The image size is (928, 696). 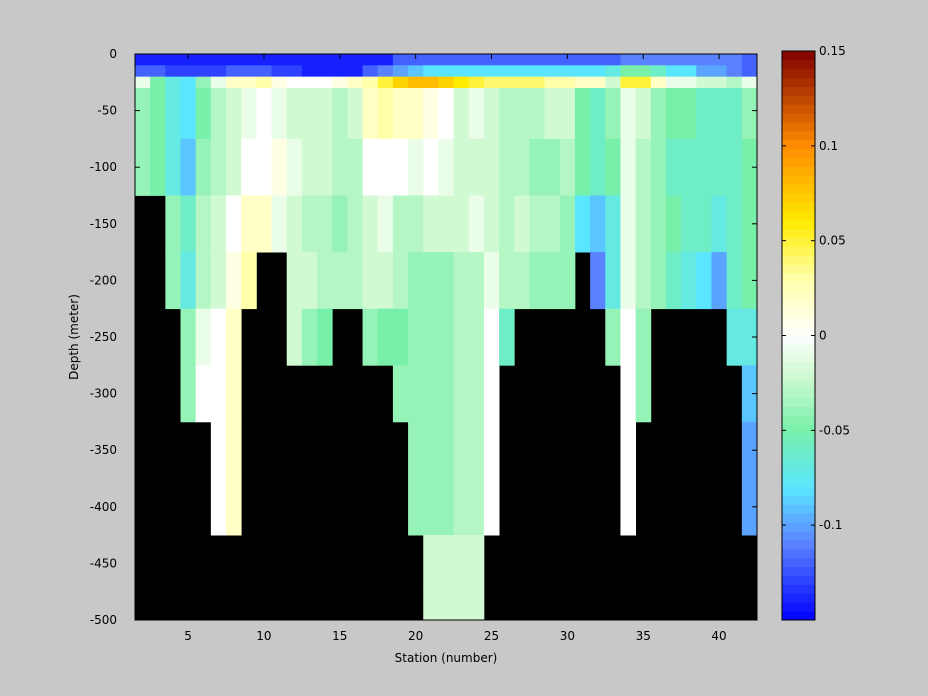 What do you see at coordinates (103, 337) in the screenshot?
I see `y-tick-label: -250` at bounding box center [103, 337].